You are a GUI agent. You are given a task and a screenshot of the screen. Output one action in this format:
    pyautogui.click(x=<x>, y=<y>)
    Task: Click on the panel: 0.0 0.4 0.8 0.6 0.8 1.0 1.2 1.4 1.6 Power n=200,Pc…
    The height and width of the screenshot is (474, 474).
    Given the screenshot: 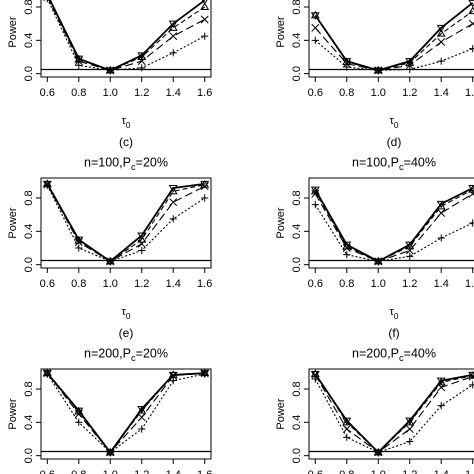 What is the action you would take?
    pyautogui.click(x=109, y=410)
    